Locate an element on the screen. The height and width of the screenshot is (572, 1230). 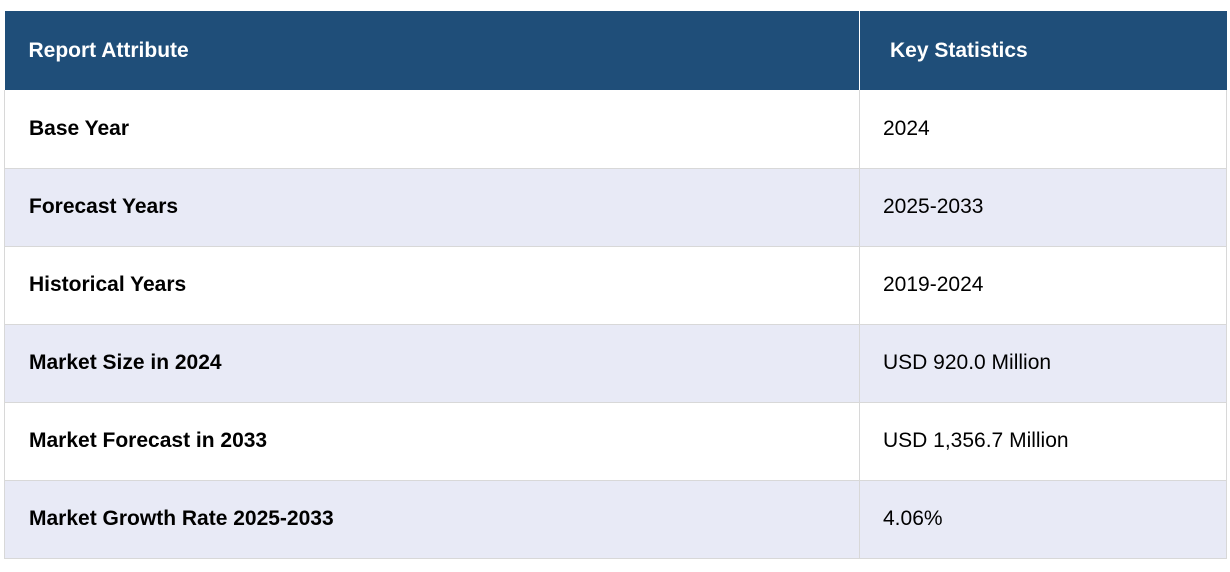
table-header-row: Report Attribute Key Statistics is located at coordinates (615, 50).